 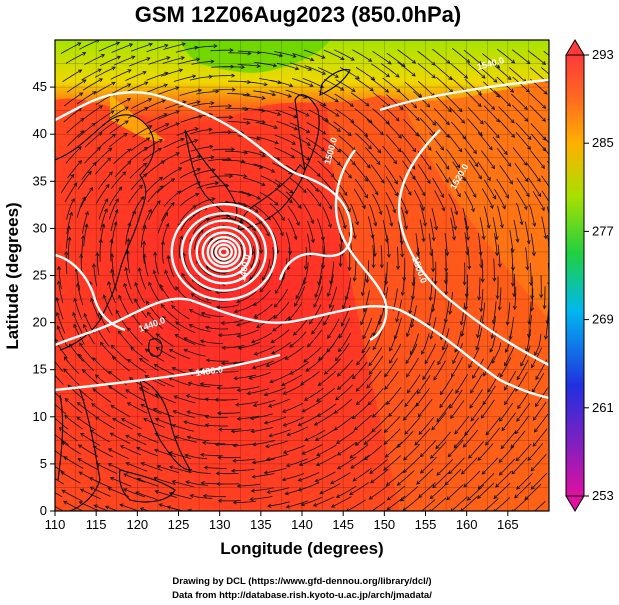 What do you see at coordinates (40, 86) in the screenshot?
I see `y-tick-label: 45` at bounding box center [40, 86].